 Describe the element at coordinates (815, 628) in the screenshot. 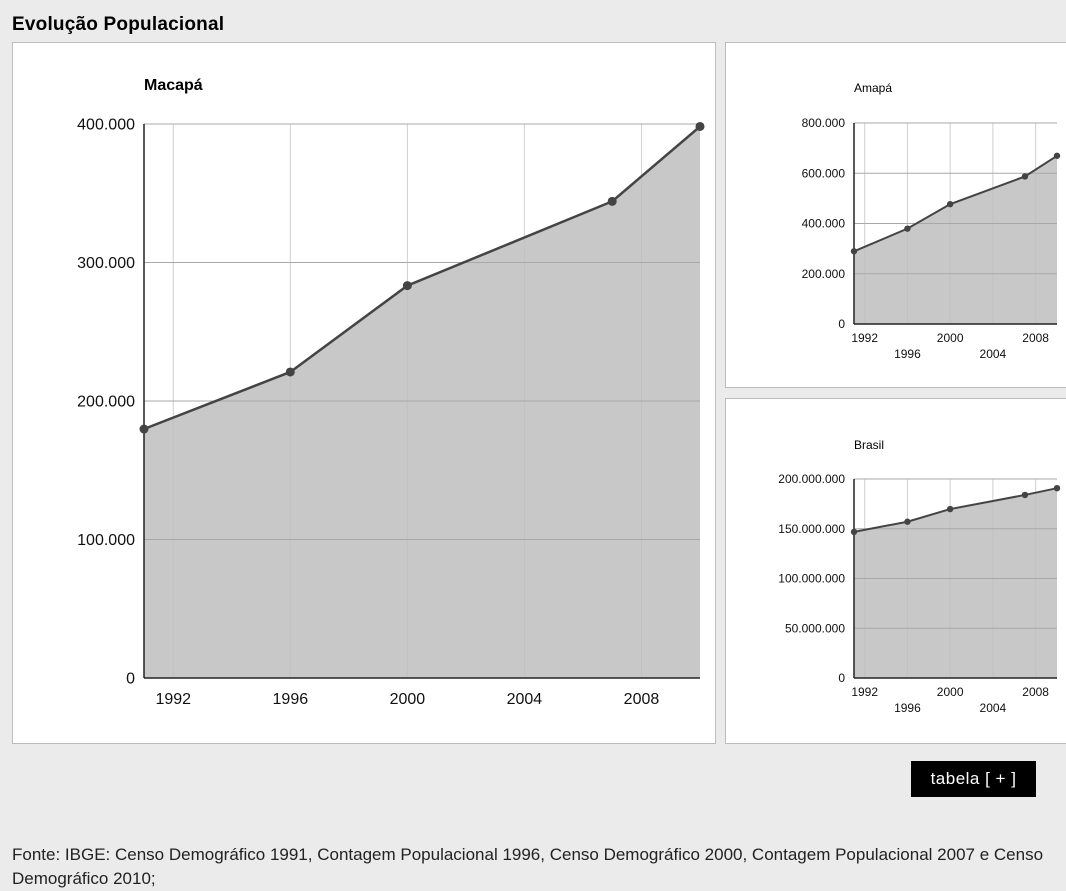

I see `y-tick-label: 50.000.000` at that location.